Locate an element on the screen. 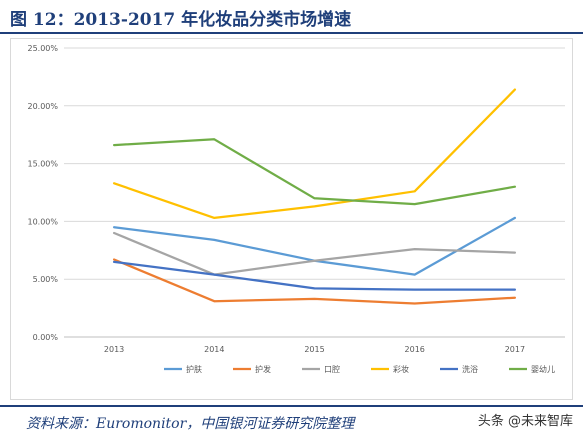  x-tick-label: 2014 is located at coordinates (214, 349).